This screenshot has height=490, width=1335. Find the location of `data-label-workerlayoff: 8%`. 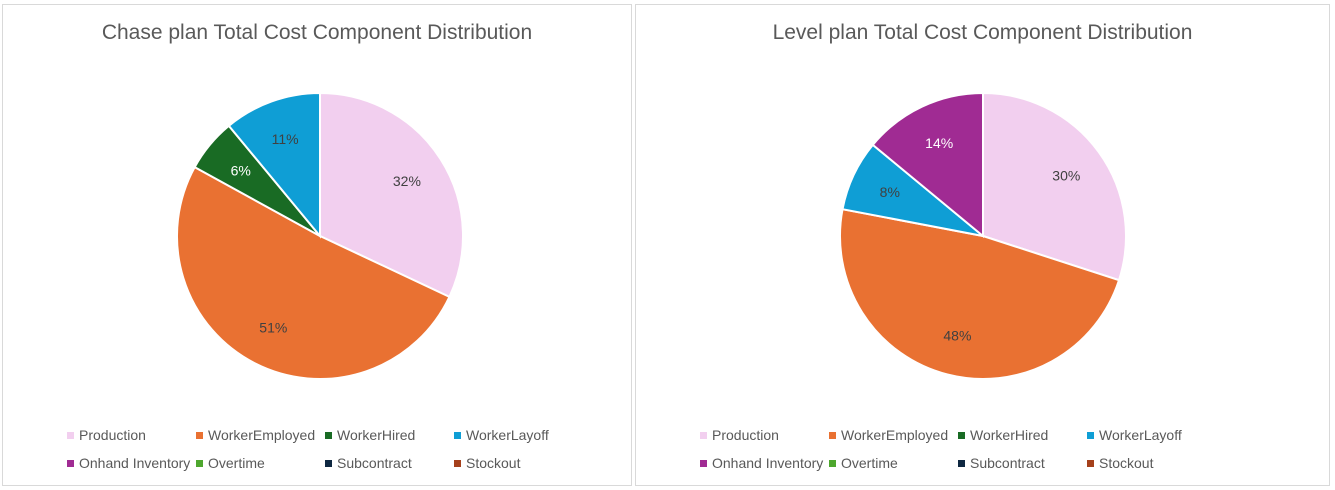

data-label-workerlayoff: 8% is located at coordinates (890, 192).